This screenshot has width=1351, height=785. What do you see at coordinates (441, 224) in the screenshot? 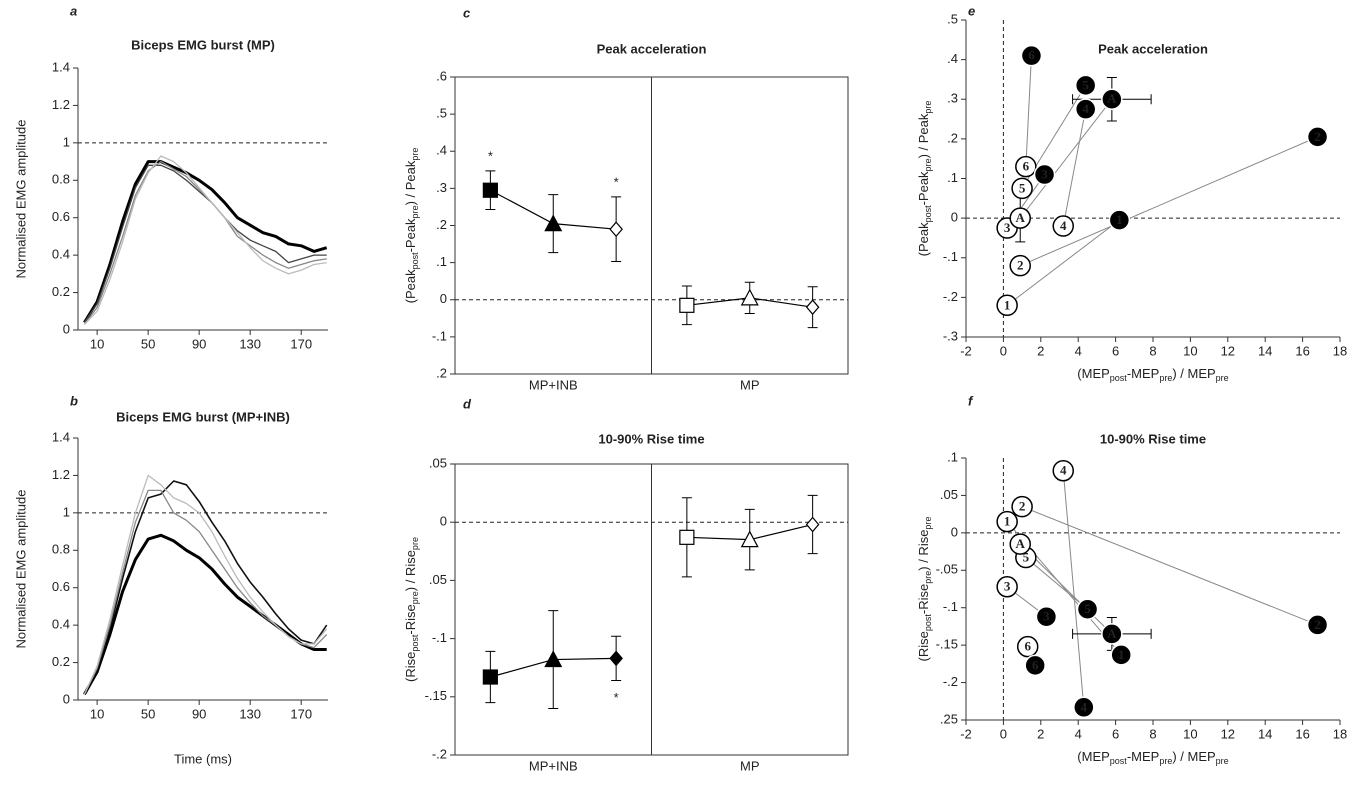
I see `y-tick-label: .2` at bounding box center [441, 224].